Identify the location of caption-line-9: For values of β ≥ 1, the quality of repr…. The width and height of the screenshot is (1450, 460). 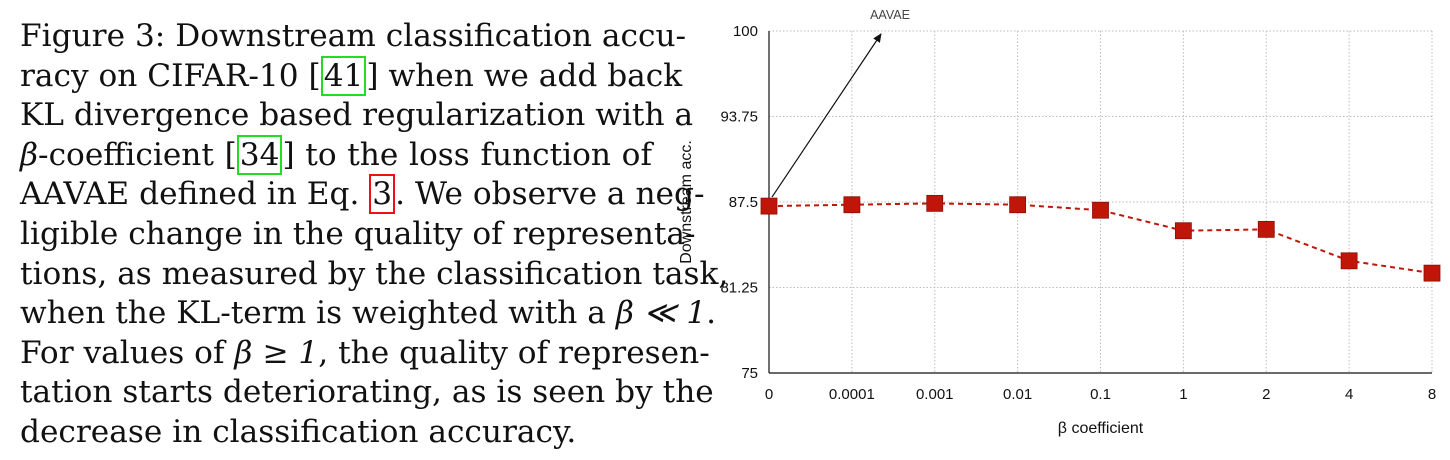
(365, 354).